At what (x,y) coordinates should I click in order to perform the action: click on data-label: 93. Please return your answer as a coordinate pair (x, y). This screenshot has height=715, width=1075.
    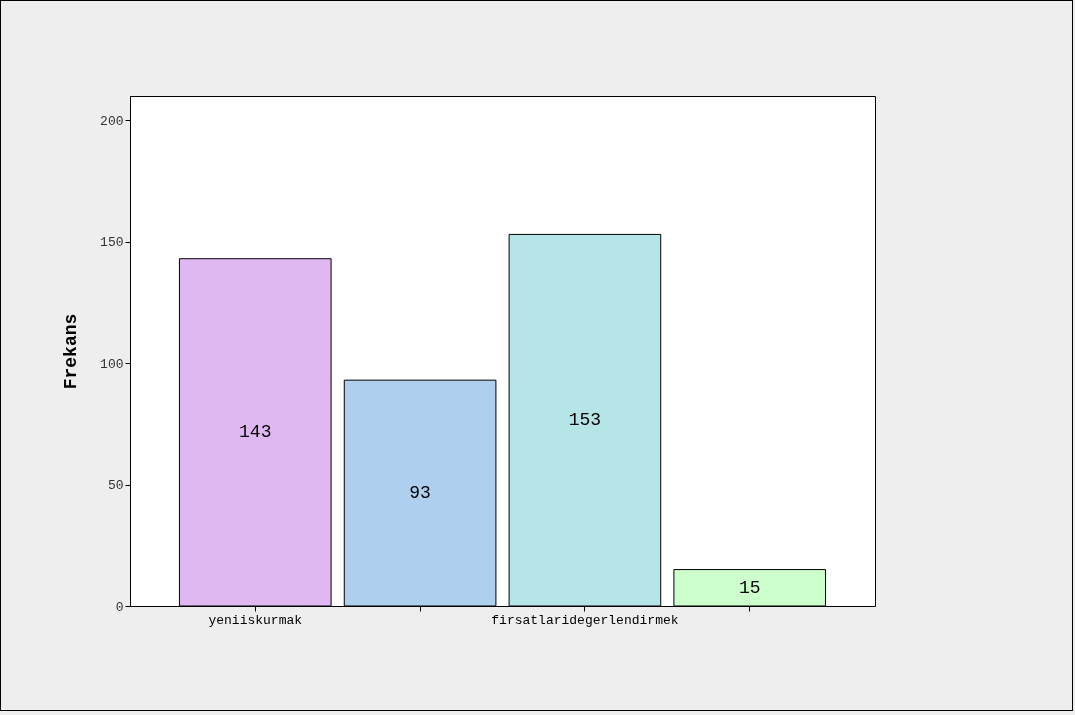
    Looking at the image, I should click on (420, 493).